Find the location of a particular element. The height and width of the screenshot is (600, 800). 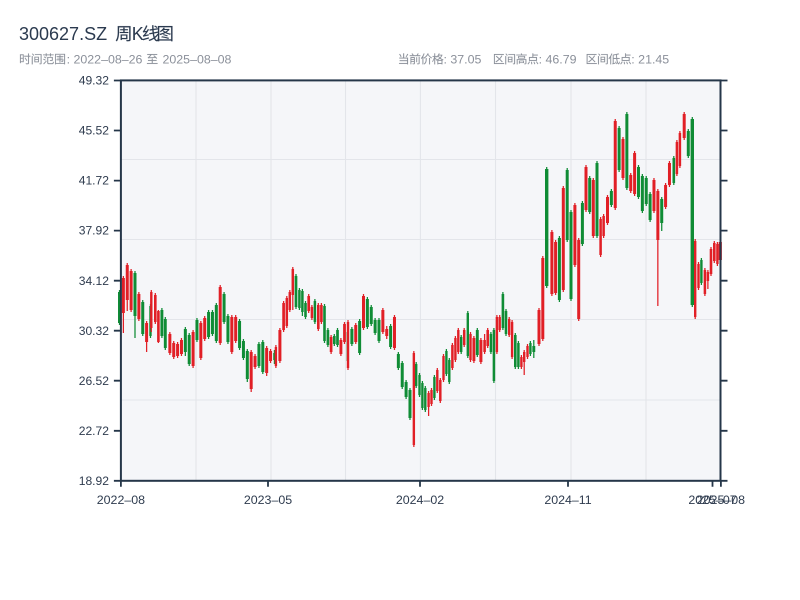

svg-text:: 21.45: : 21.45 is located at coordinates (650, 59).